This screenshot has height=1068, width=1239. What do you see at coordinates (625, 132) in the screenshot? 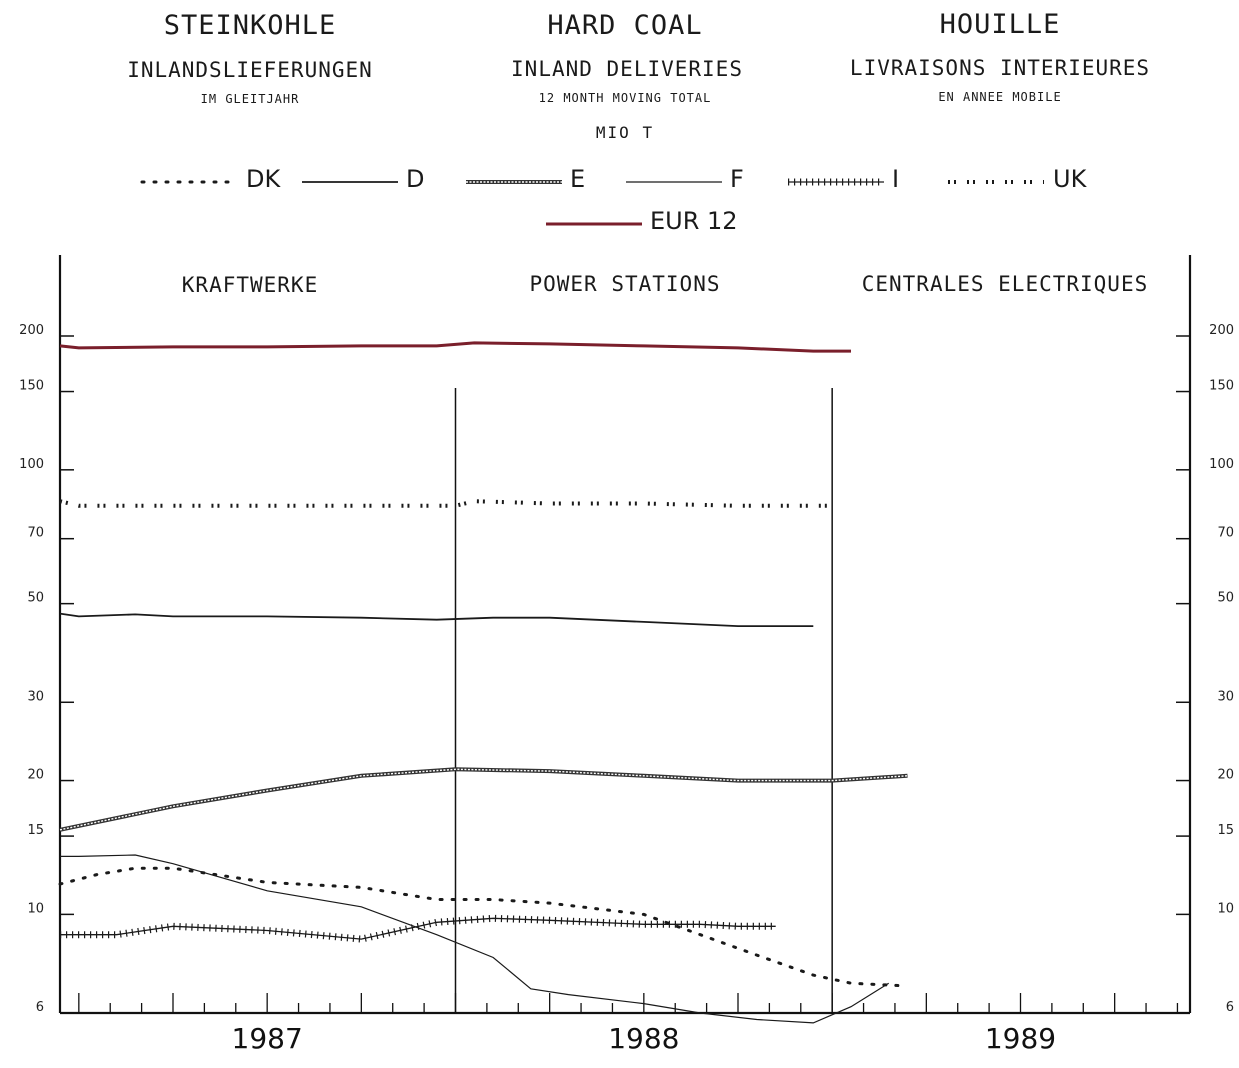
I see `unit-label: MIO T` at bounding box center [625, 132].